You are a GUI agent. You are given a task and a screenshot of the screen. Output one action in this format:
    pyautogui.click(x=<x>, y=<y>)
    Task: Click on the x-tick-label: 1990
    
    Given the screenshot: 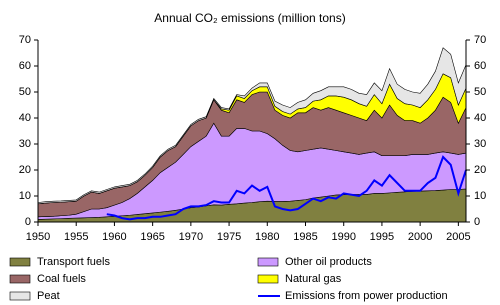 What is the action you would take?
    pyautogui.click(x=343, y=237)
    